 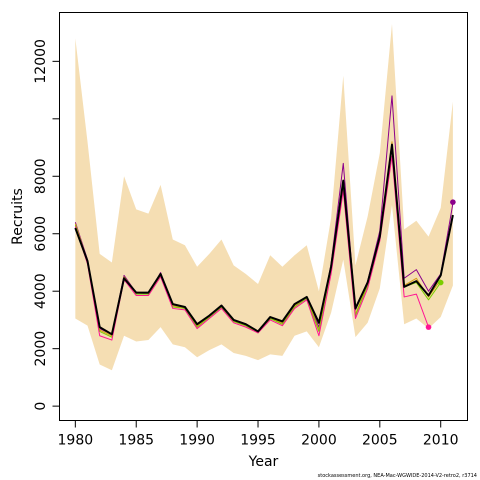 I want to click on y-tick-label: 4000, so click(x=41, y=291).